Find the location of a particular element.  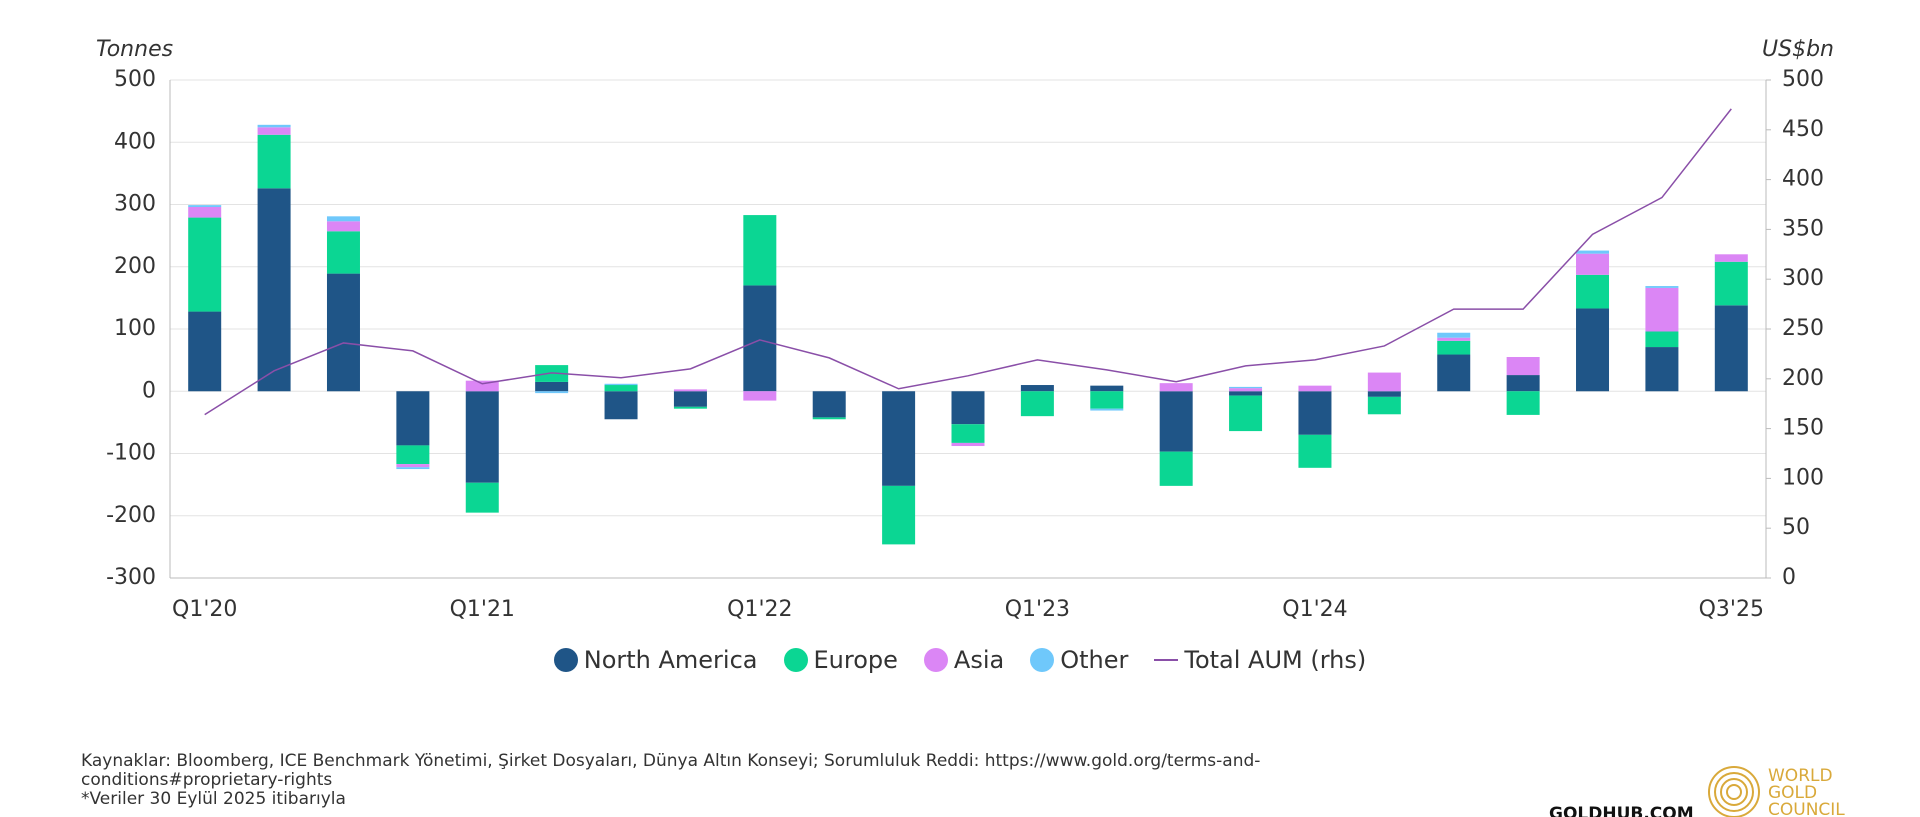

y2-tick-label: 150 is located at coordinates (1803, 428).